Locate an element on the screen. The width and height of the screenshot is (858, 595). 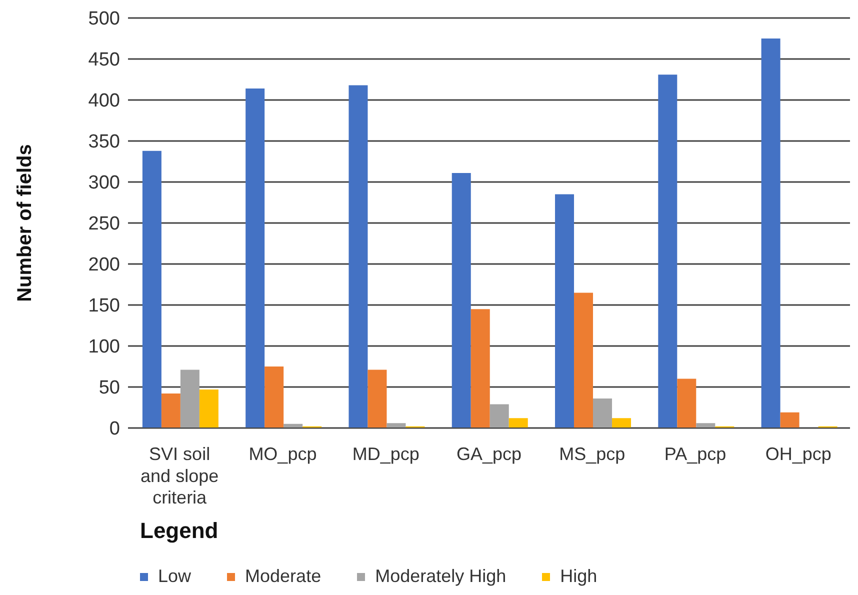
y-tick-label: 150 is located at coordinates (104, 306).